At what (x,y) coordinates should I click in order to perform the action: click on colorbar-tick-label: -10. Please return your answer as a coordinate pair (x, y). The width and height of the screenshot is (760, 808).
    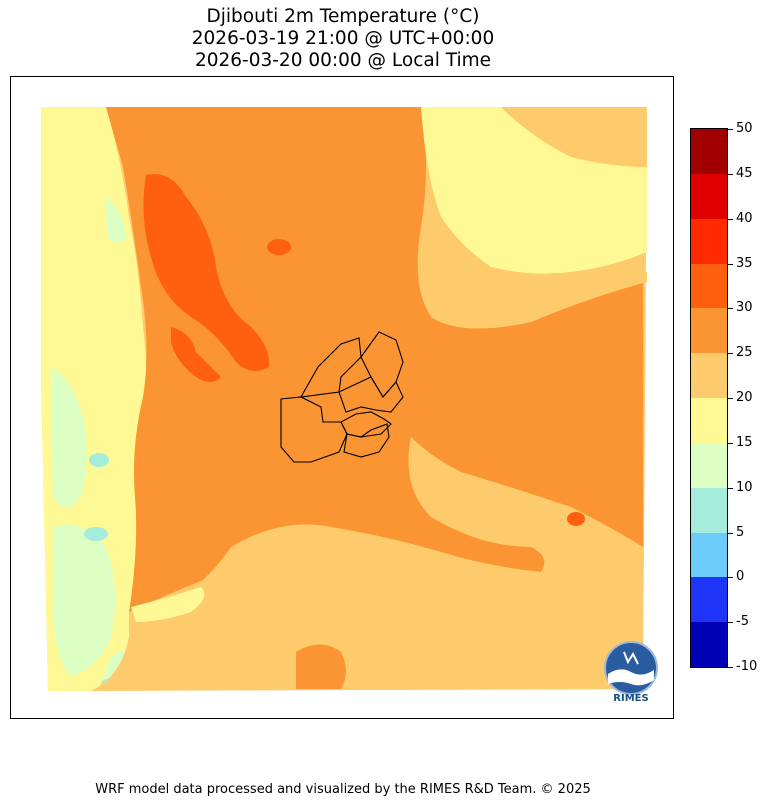
    Looking at the image, I should click on (747, 666).